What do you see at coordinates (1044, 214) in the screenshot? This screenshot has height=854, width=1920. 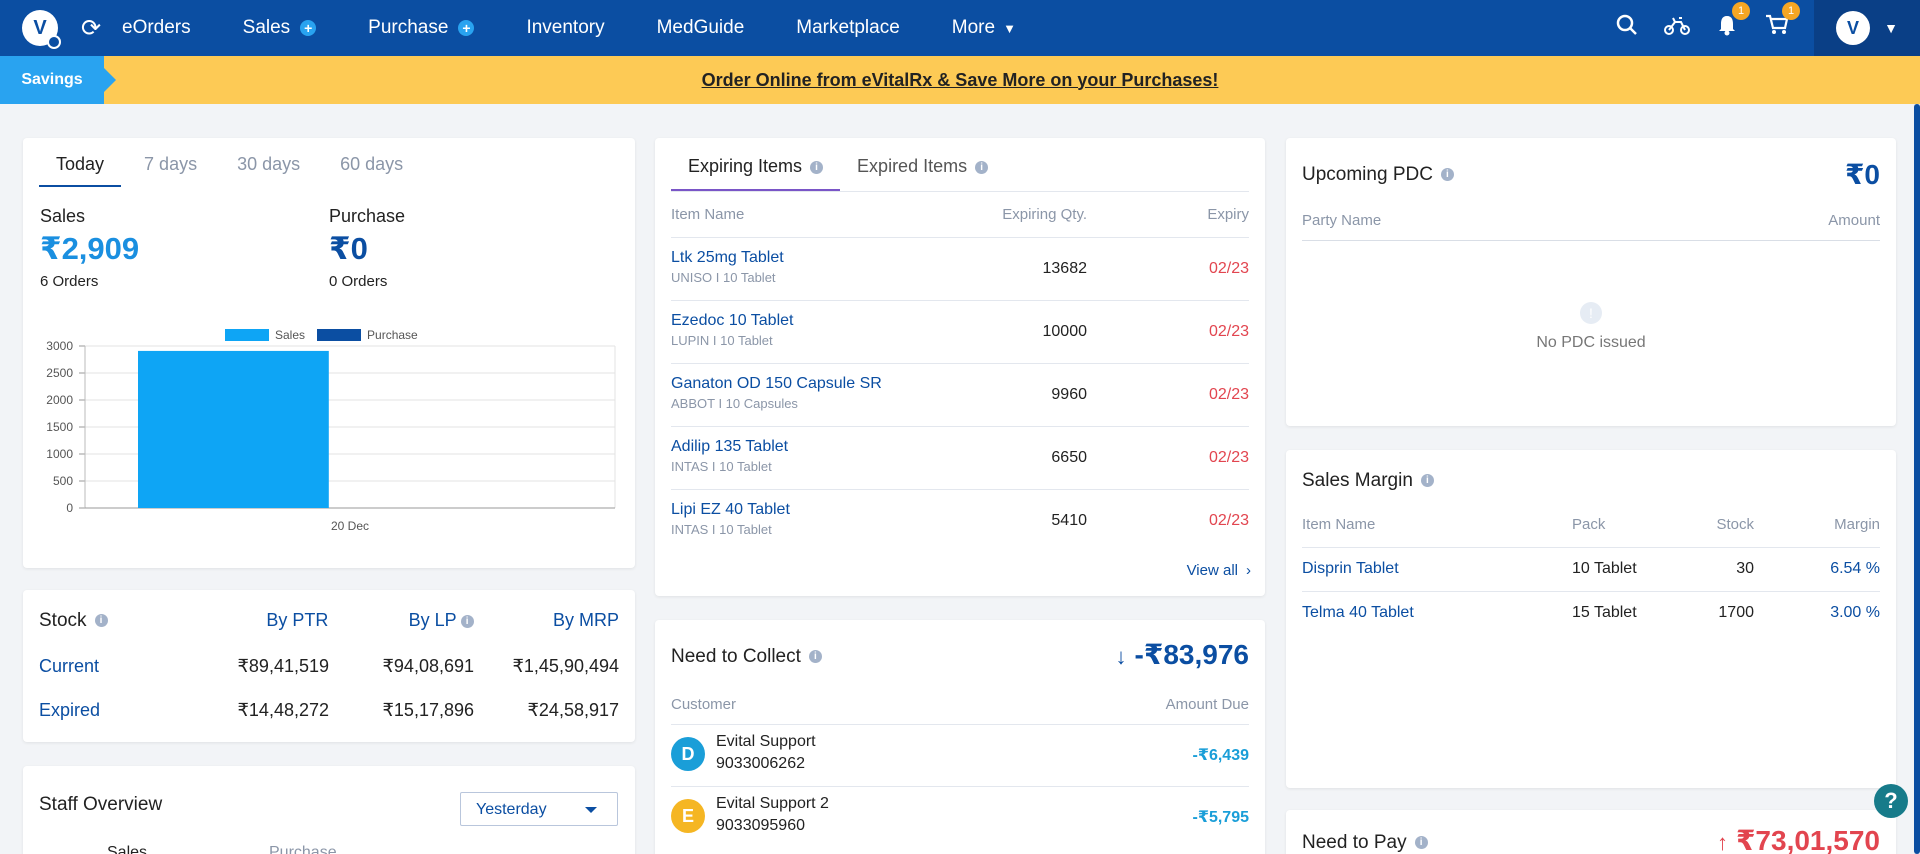 I see `col-expiring-qty: Expiring Qty.` at bounding box center [1044, 214].